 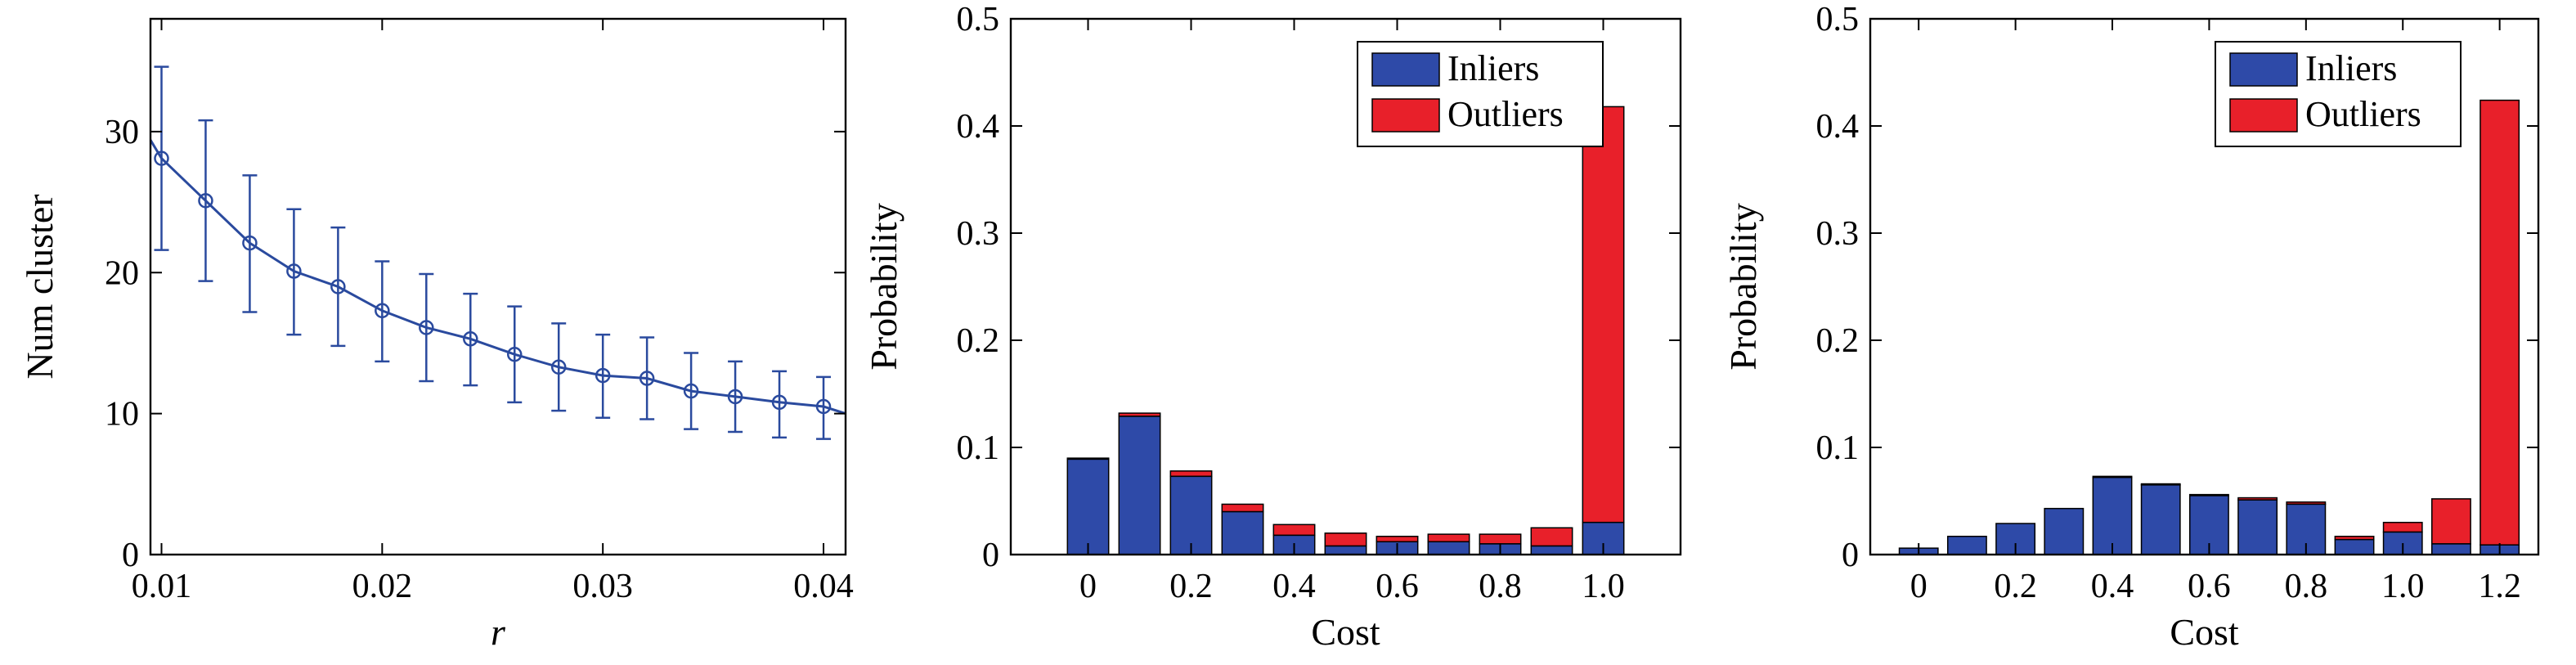 What do you see at coordinates (2210, 586) in the screenshot?
I see `p2-x-tick-label: 0.6` at bounding box center [2210, 586].